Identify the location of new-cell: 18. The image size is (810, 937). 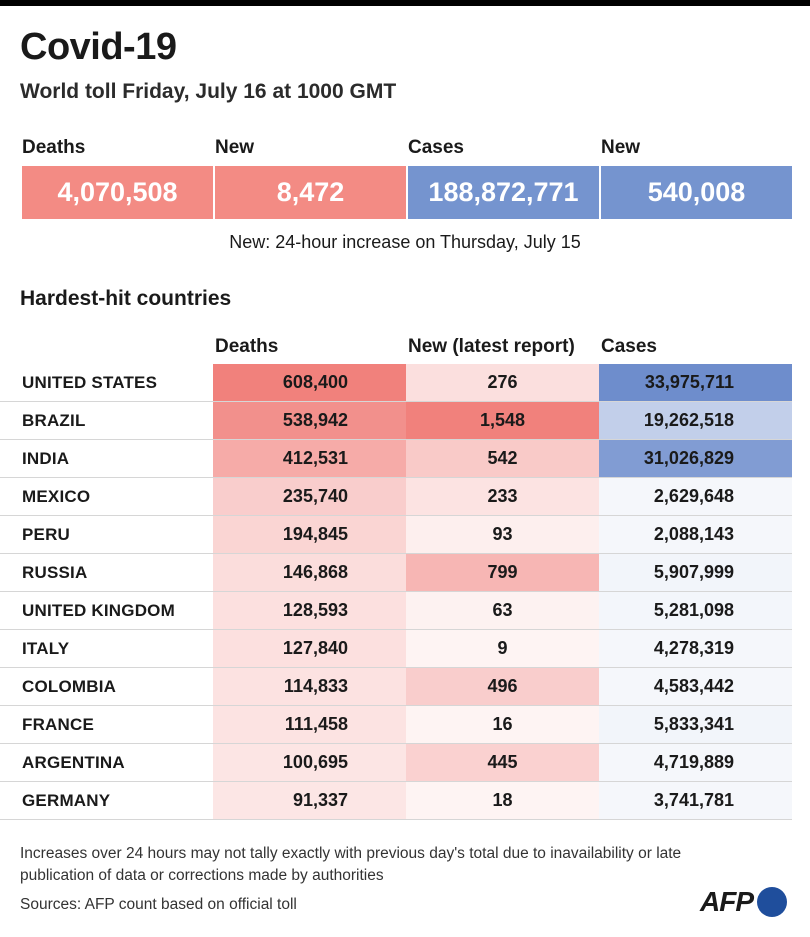
(502, 800).